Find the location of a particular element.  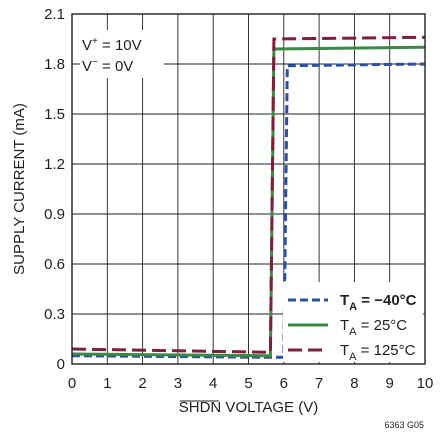

conditions-background is located at coordinates (122, 54).